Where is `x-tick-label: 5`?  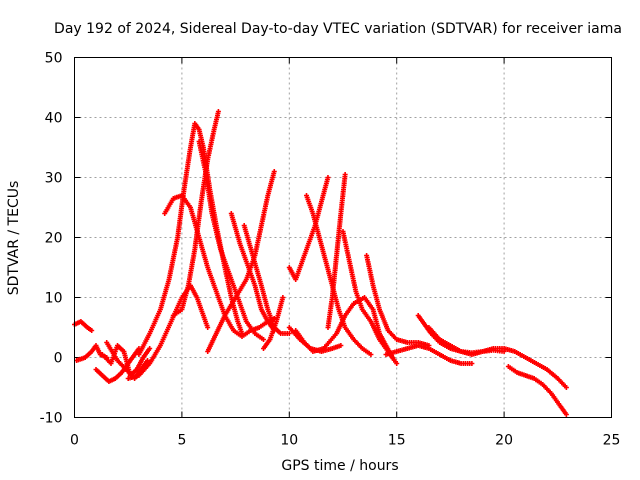 x-tick-label: 5 is located at coordinates (181, 441).